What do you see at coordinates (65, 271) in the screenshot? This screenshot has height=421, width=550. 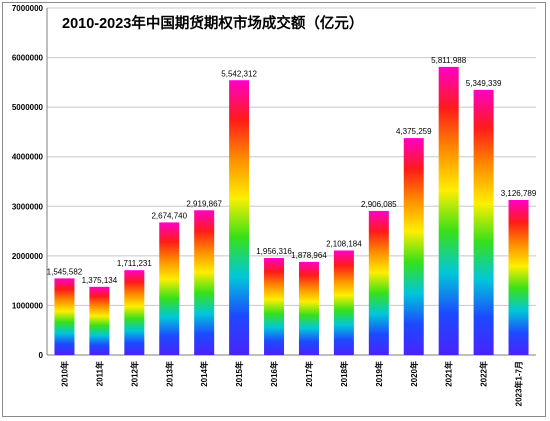 I see `data-label: 1,545,582` at bounding box center [65, 271].